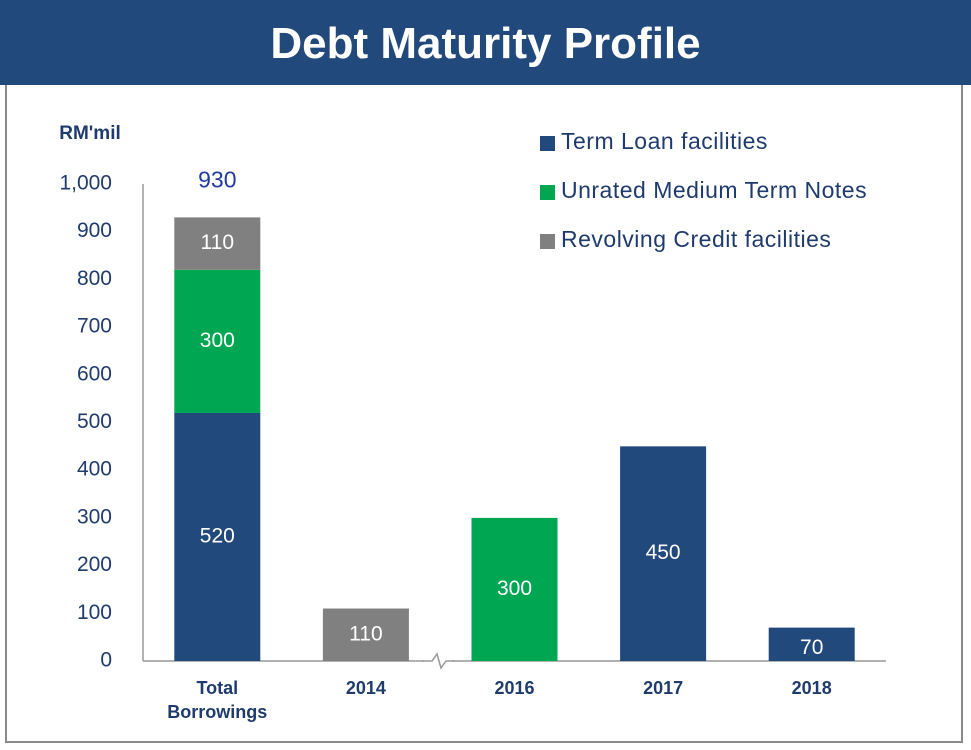  What do you see at coordinates (514, 688) in the screenshot?
I see `x-tick-label: 2016` at bounding box center [514, 688].